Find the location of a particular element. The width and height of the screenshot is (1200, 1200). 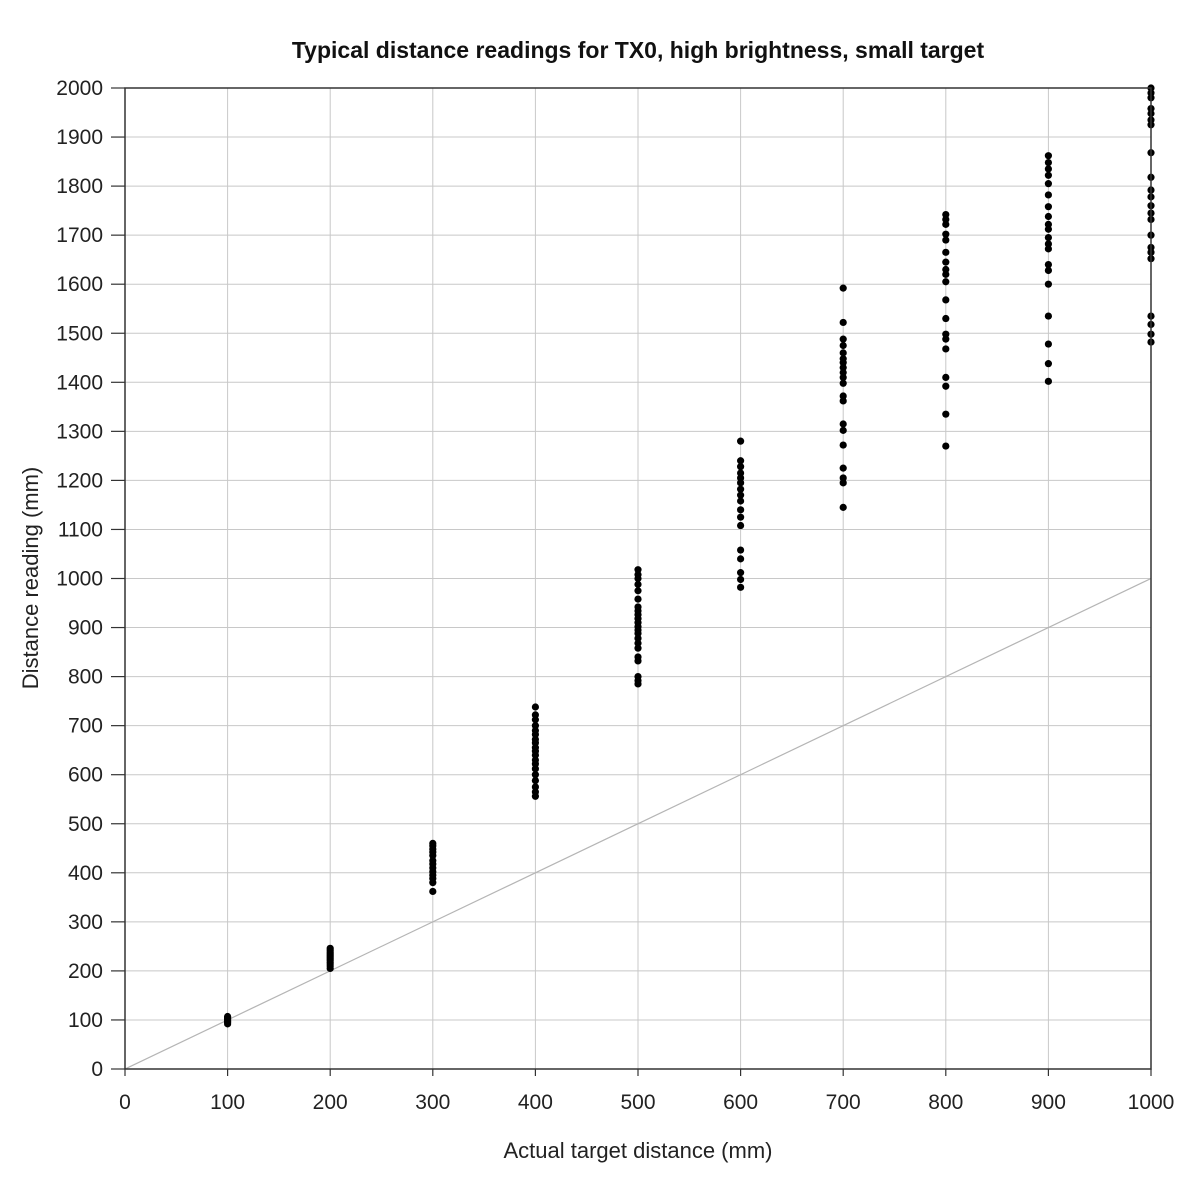

y-tick-label: 1200 is located at coordinates (79, 480).